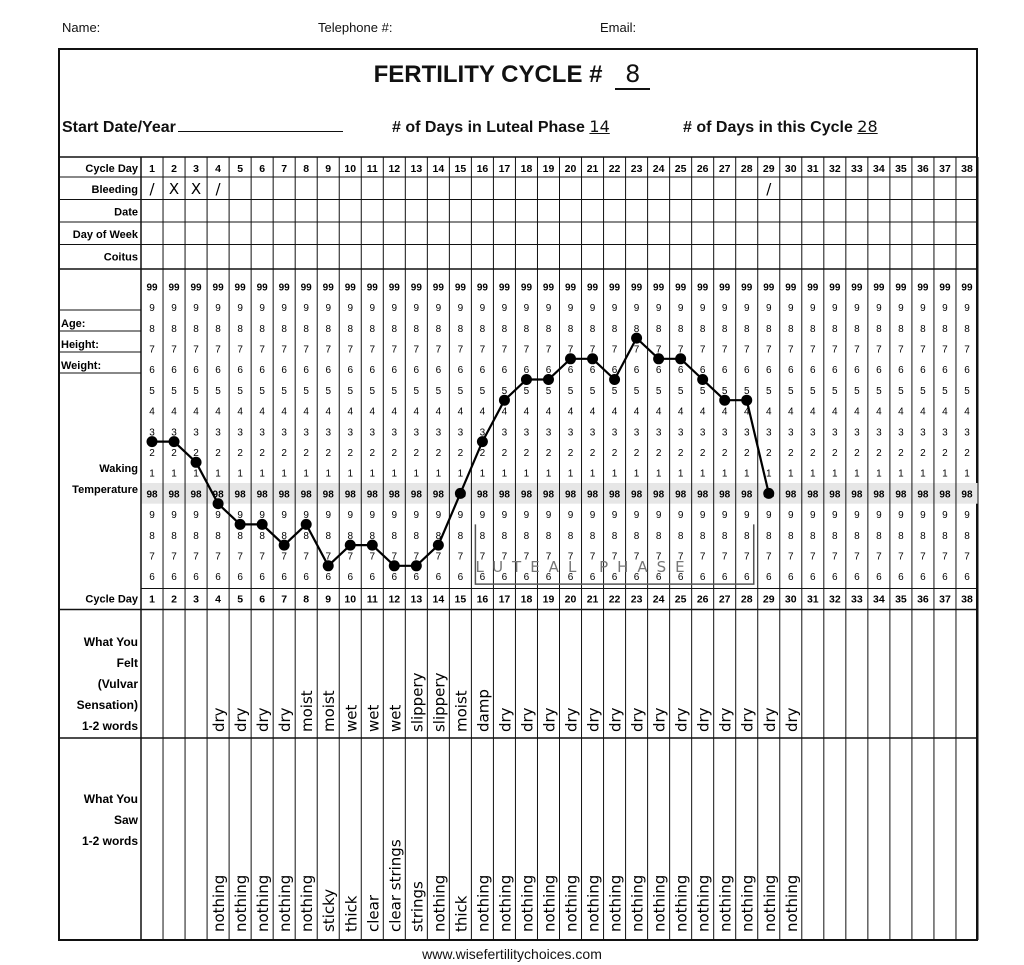  What do you see at coordinates (512, 954) in the screenshot?
I see `footer-url: www.wisefertilitychoices.com` at bounding box center [512, 954].